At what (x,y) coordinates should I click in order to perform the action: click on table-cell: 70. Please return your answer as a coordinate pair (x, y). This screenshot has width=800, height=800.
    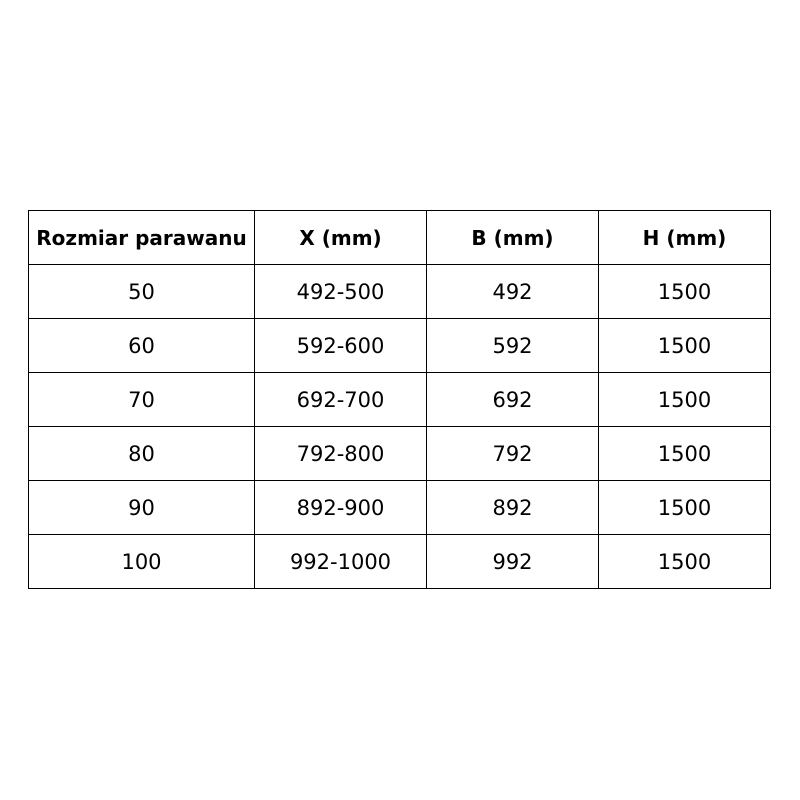
    Looking at the image, I should click on (141, 399).